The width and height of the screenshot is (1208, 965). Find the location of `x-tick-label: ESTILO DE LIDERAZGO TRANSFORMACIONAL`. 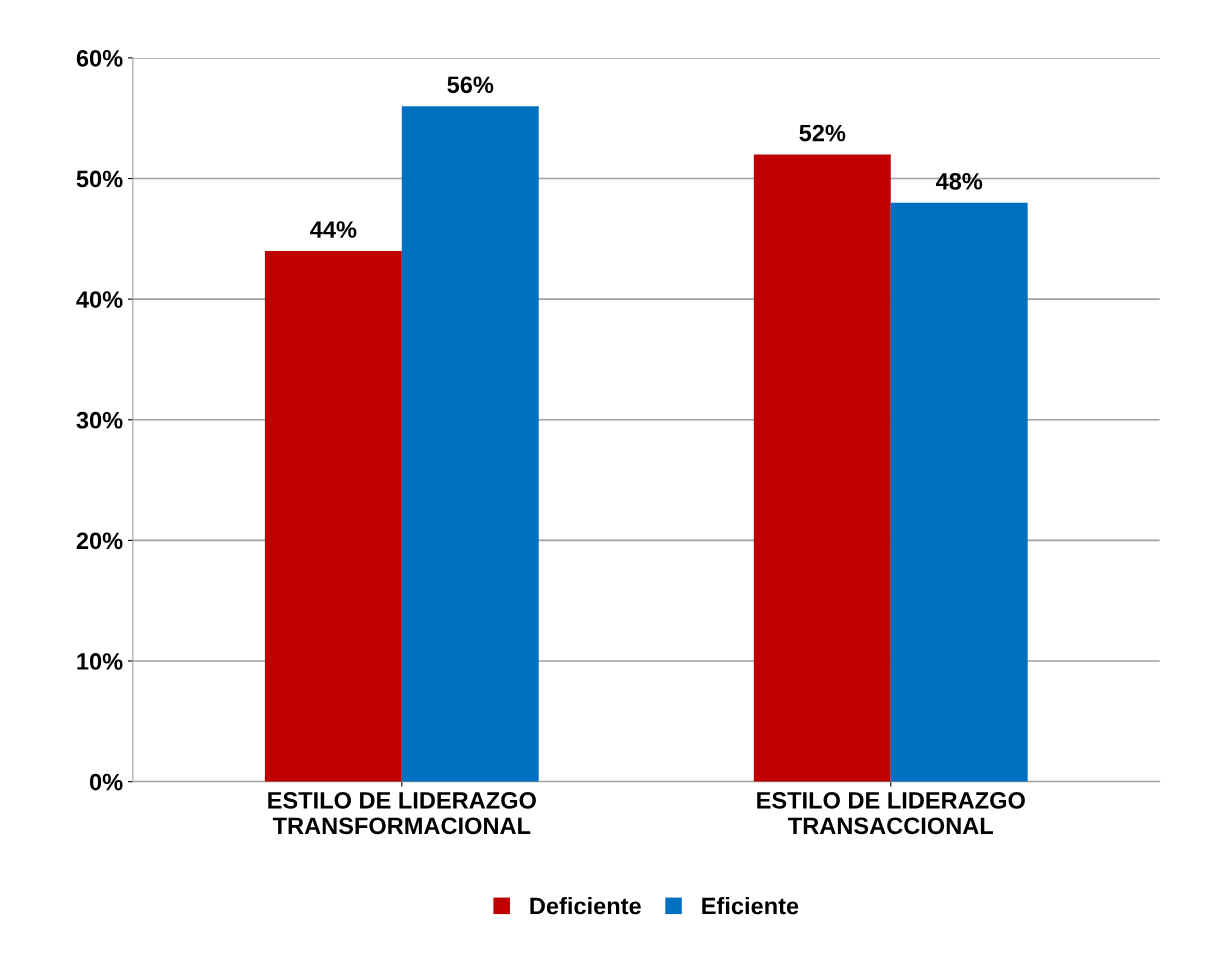

x-tick-label: ESTILO DE LIDERAZGO TRANSFORMACIONAL is located at coordinates (402, 813).